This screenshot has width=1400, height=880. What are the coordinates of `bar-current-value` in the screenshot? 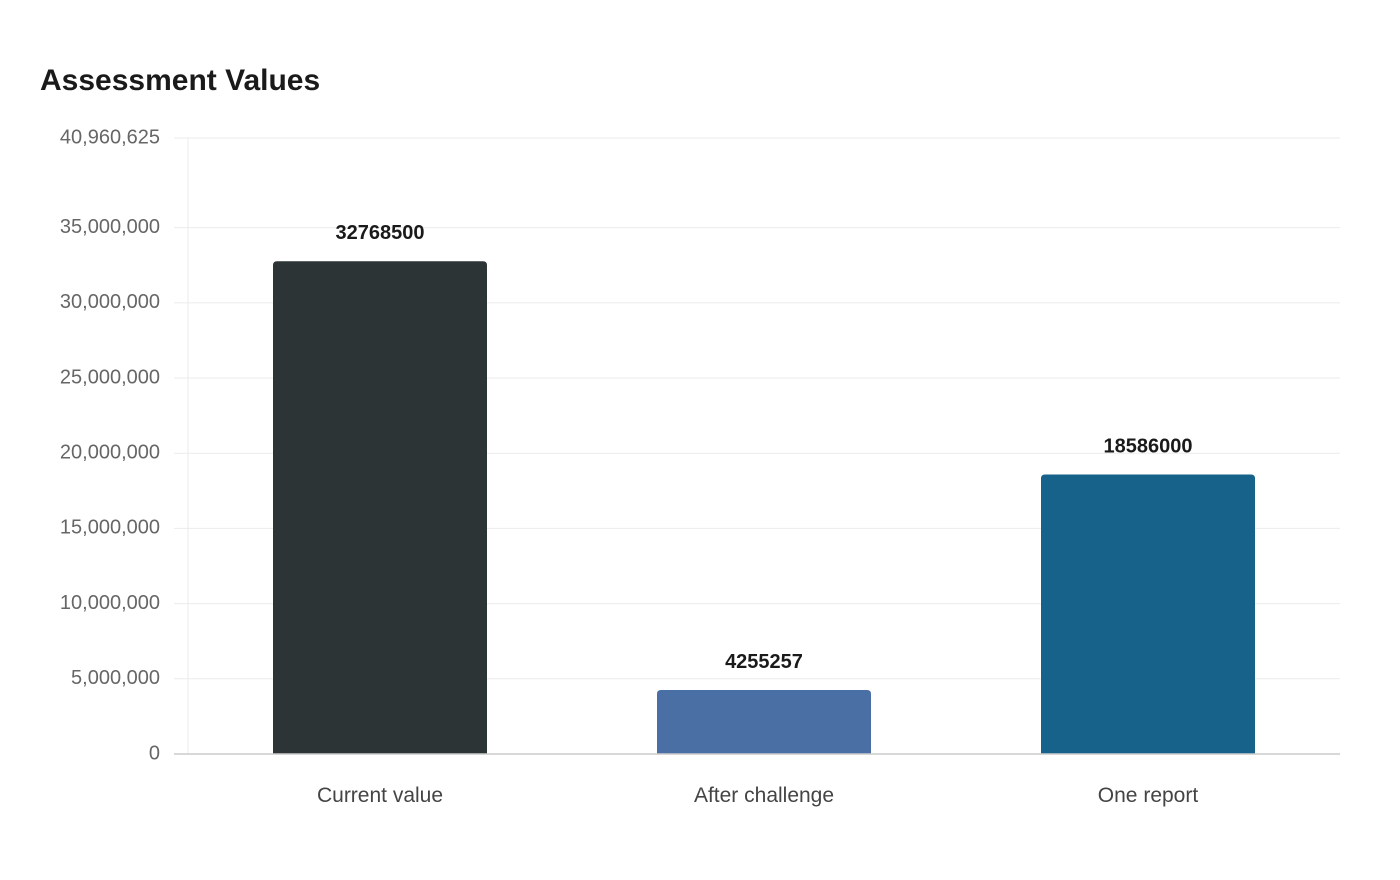 It's located at (380, 507).